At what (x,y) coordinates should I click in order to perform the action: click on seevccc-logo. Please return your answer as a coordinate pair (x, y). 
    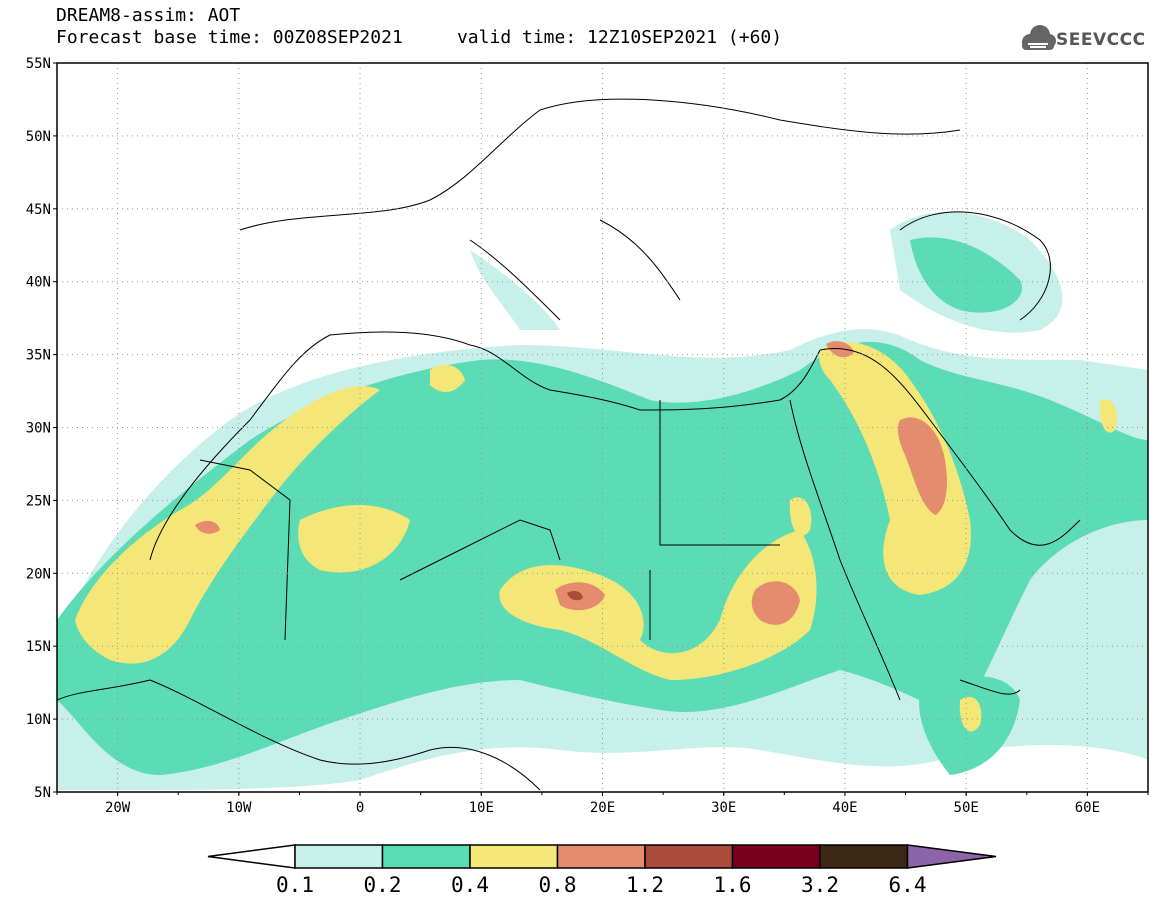
    Looking at the image, I should click on (1039, 37).